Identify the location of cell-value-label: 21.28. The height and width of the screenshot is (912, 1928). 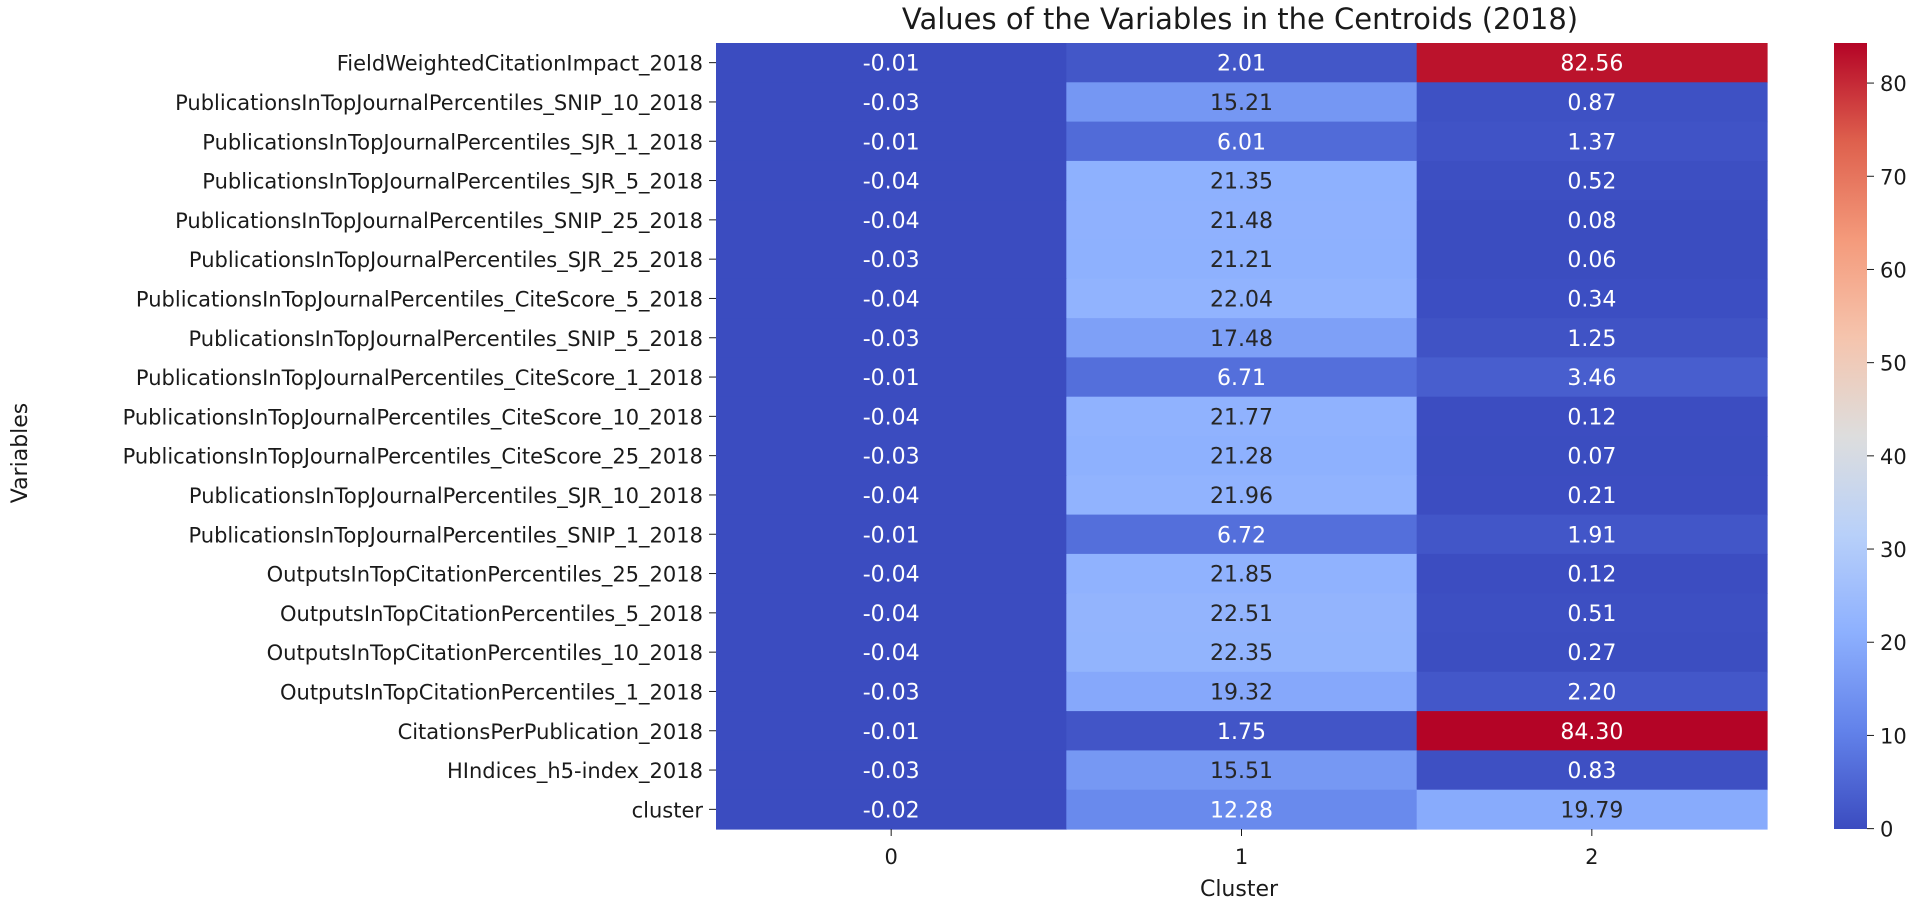
(1241, 457).